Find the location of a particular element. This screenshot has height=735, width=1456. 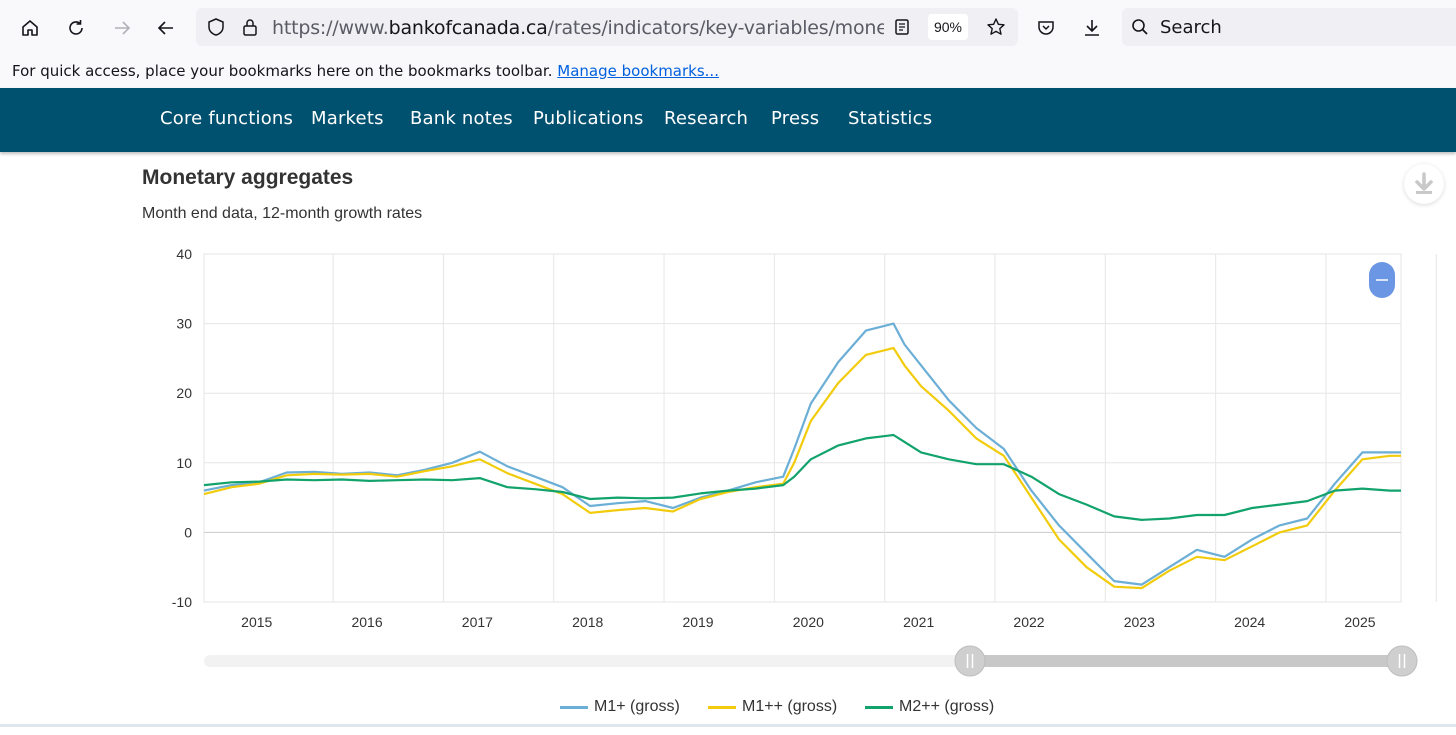

page-divider is located at coordinates (728, 725).